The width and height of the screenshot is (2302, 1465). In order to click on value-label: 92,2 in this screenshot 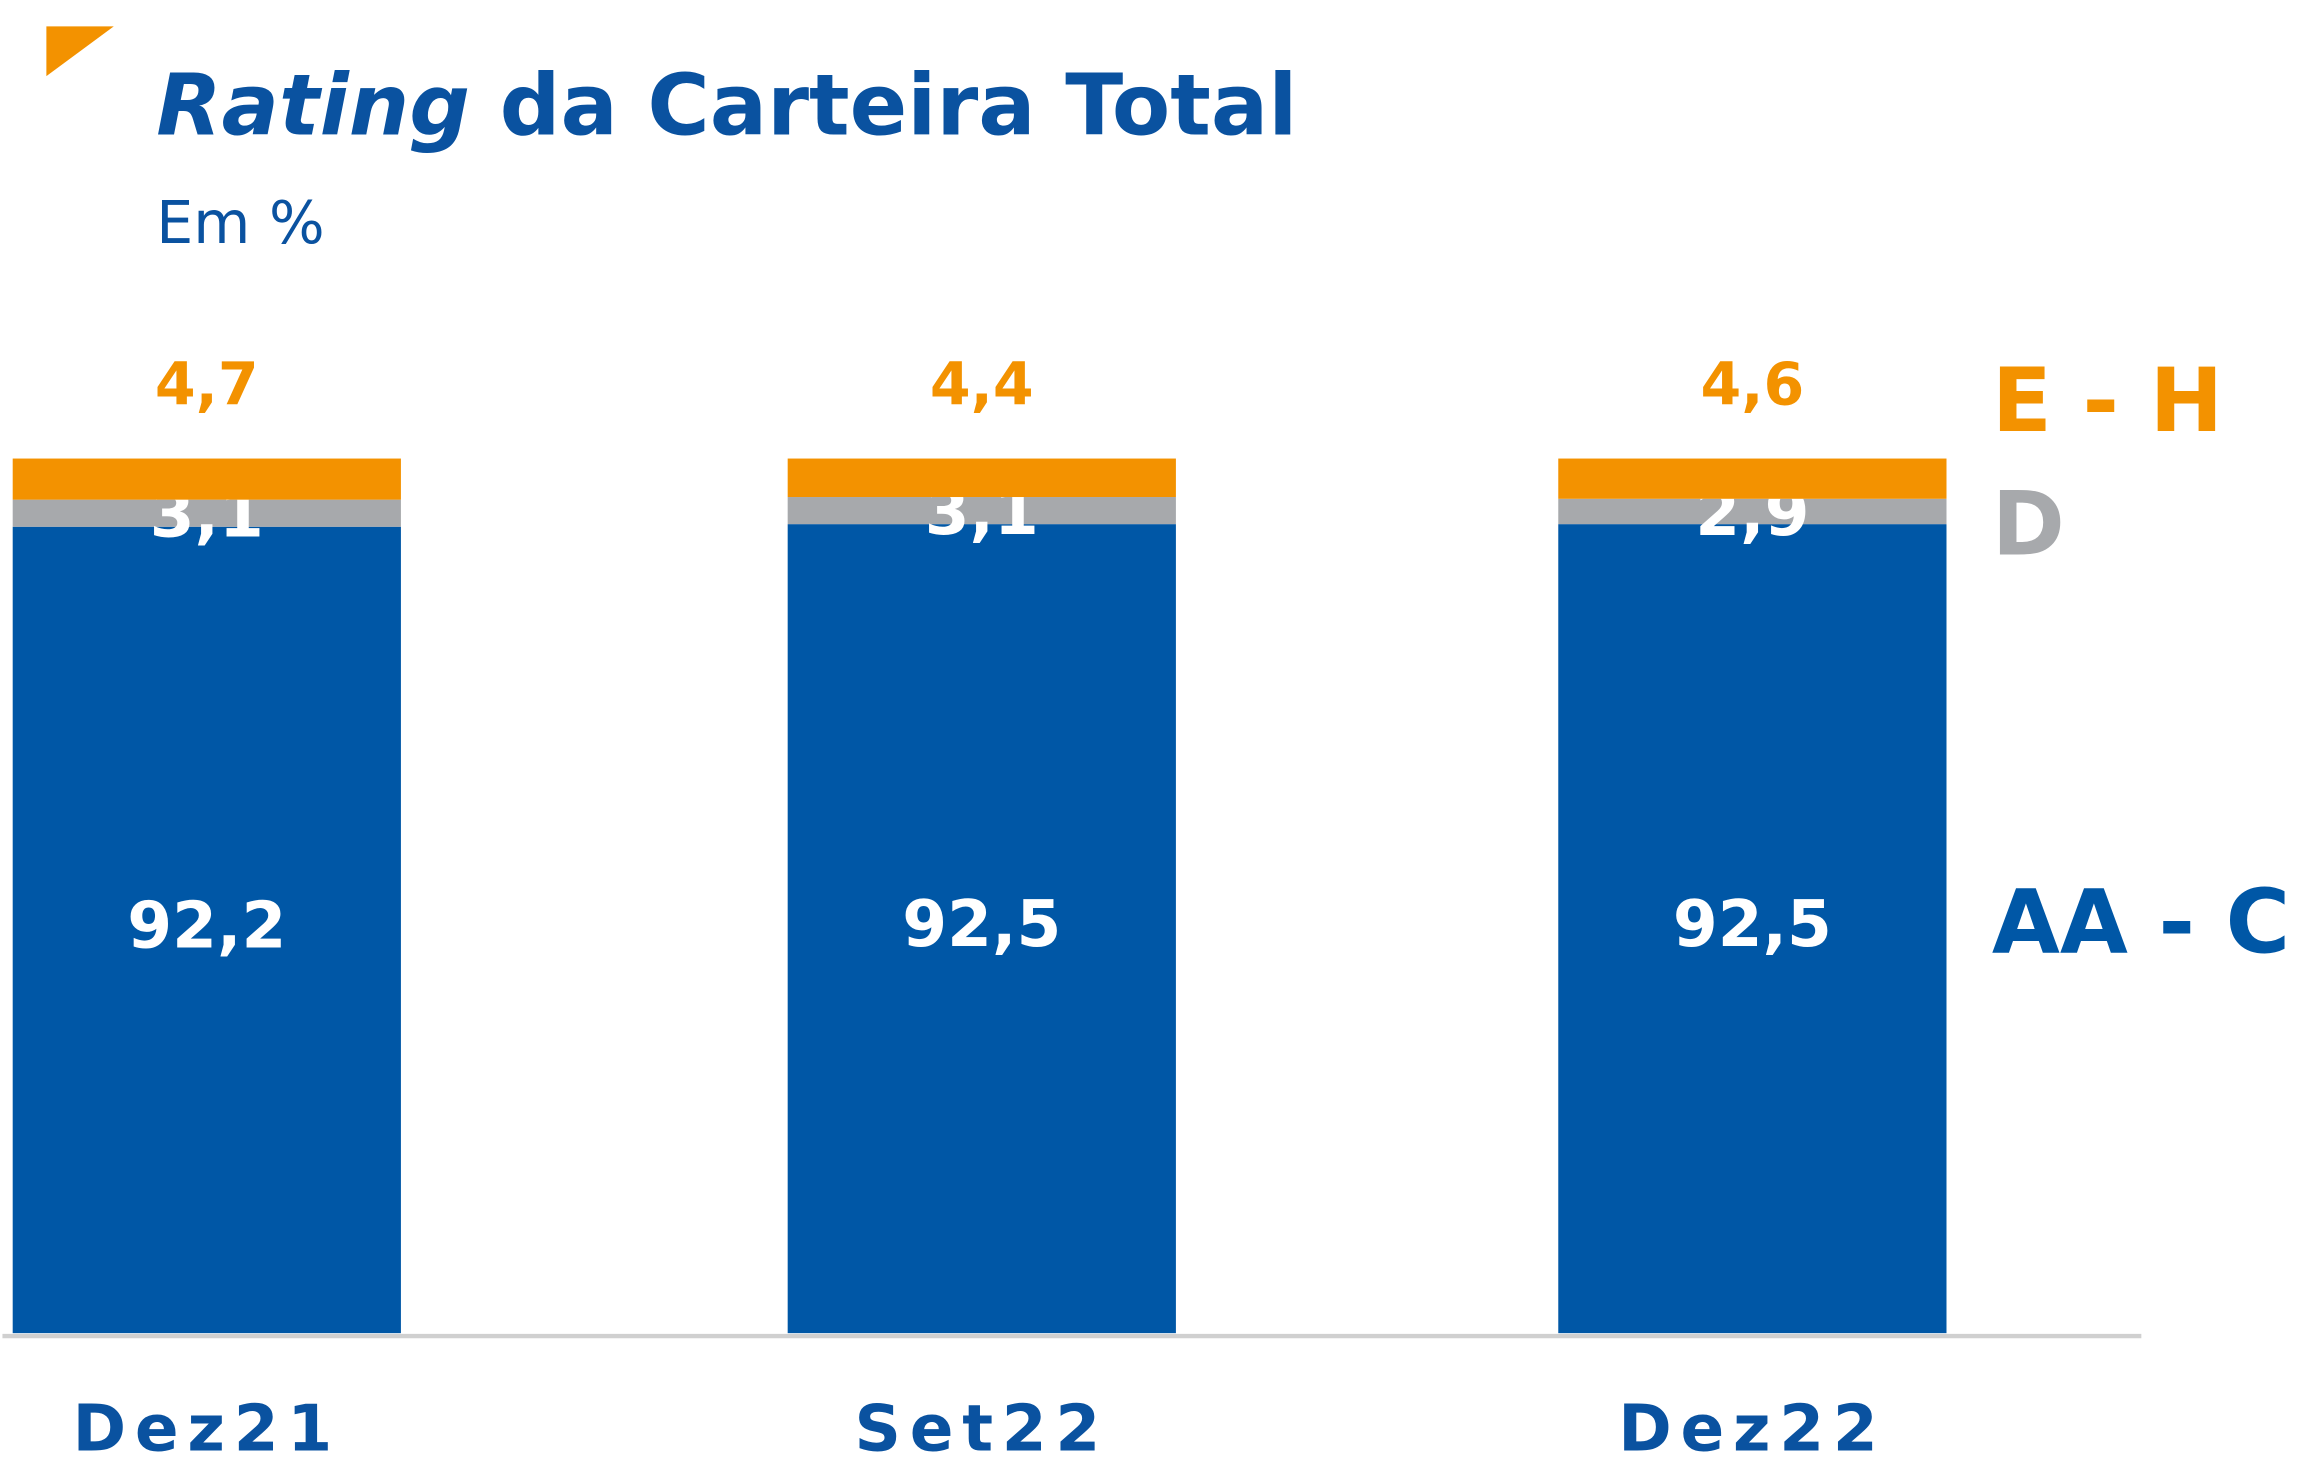, I will do `click(206, 926)`.